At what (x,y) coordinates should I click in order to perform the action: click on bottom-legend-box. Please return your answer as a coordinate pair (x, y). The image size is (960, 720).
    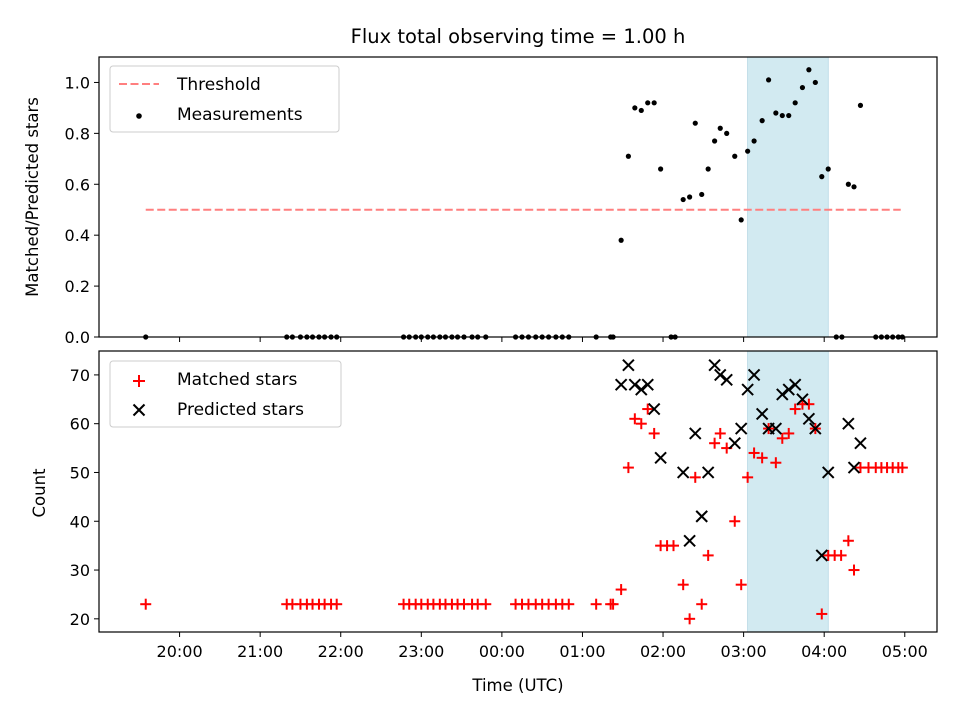
    Looking at the image, I should click on (225, 394).